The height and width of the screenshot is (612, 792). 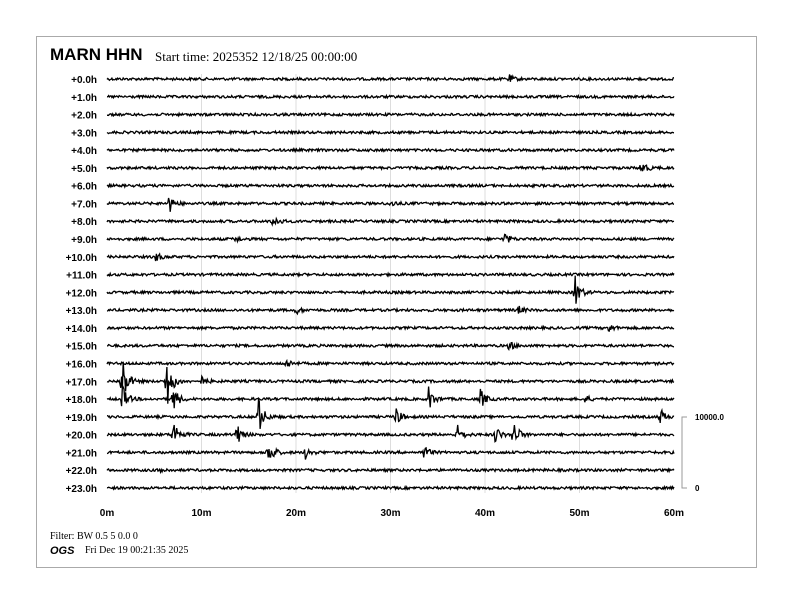 What do you see at coordinates (94, 536) in the screenshot?
I see `filter-info: Filter: BW 0.5 5 0.0 0` at bounding box center [94, 536].